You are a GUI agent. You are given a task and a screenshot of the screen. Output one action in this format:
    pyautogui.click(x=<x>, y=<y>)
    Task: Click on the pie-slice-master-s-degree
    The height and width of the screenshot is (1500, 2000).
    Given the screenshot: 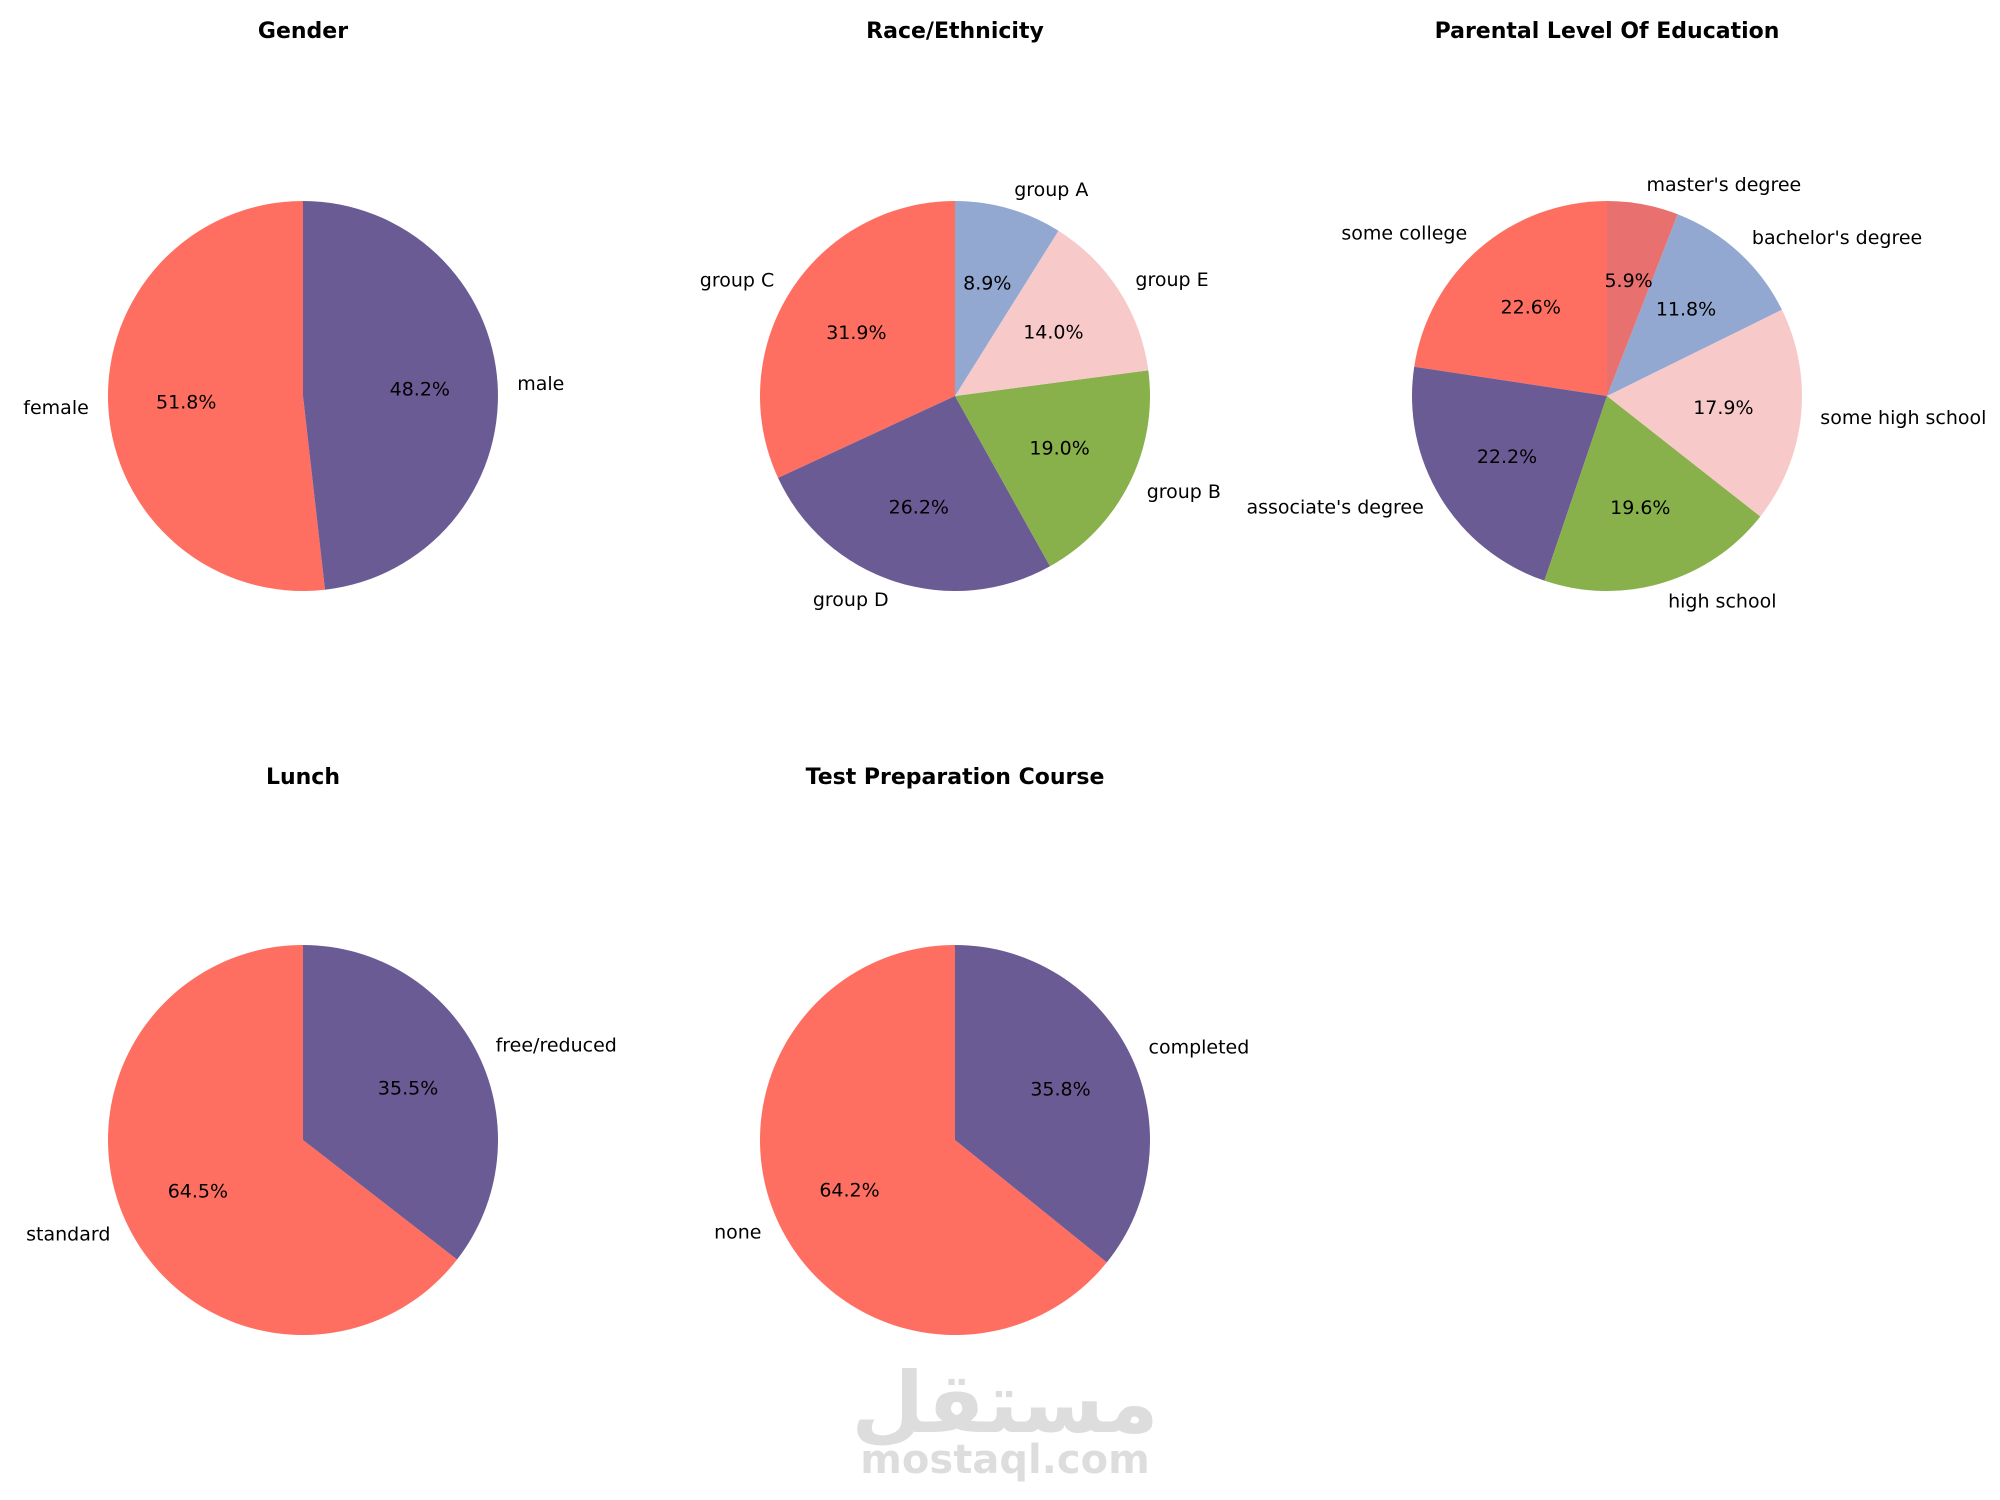 What is the action you would take?
    pyautogui.click(x=1642, y=298)
    